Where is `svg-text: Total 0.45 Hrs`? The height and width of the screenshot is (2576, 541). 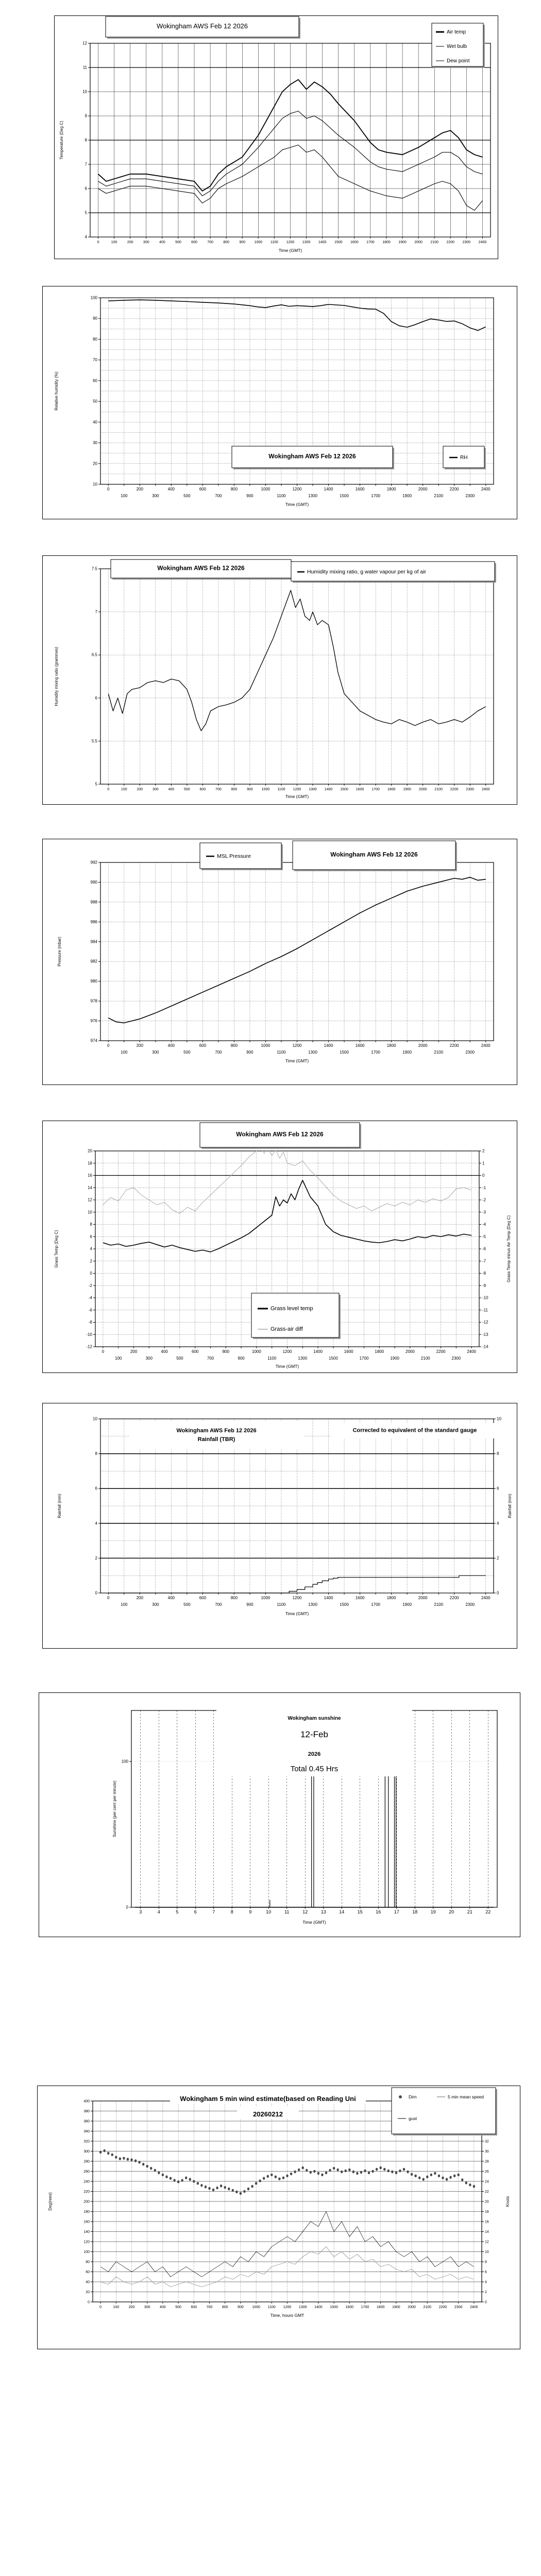
svg-text: Total 0.45 Hrs is located at coordinates (315, 1769).